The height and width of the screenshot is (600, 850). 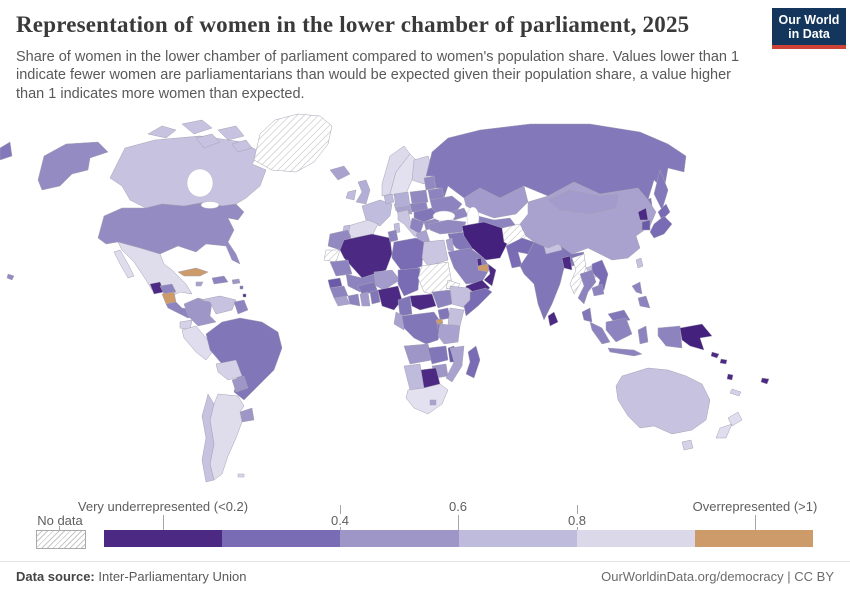 What do you see at coordinates (393, 236) in the screenshot?
I see `country-tunisia` at bounding box center [393, 236].